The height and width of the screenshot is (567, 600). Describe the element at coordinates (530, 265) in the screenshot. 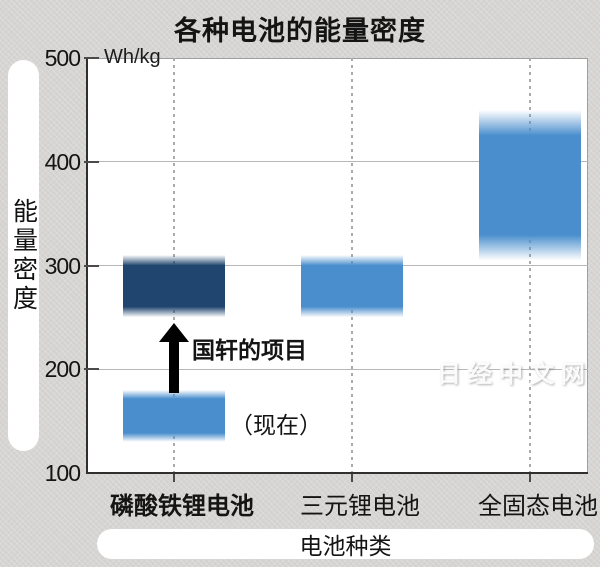

I see `category-grid-line` at that location.